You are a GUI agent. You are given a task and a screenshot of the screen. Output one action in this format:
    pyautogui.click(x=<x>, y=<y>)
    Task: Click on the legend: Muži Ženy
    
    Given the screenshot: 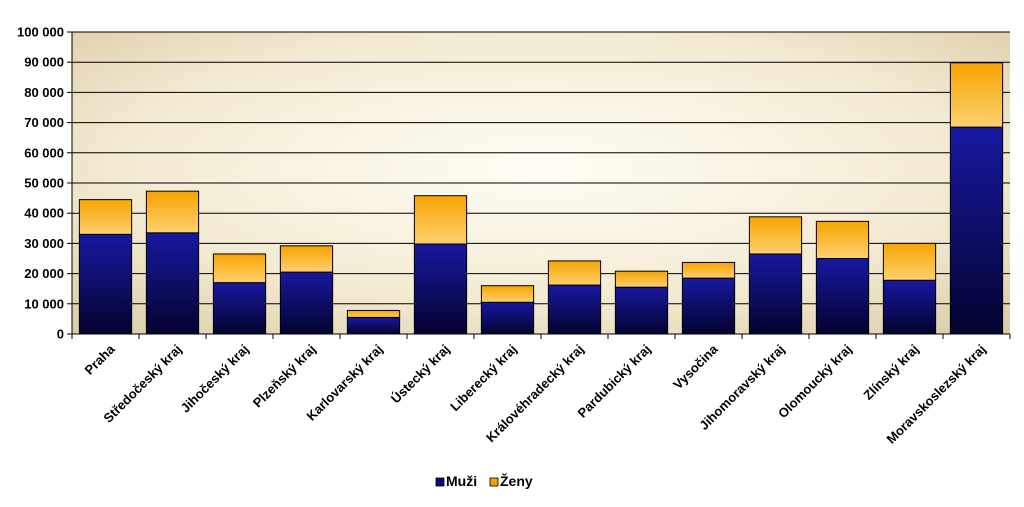 What is the action you would take?
    pyautogui.click(x=484, y=480)
    